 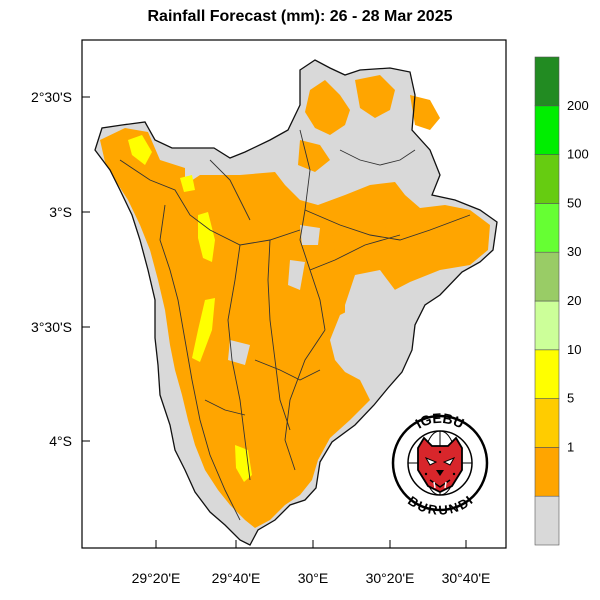 I want to click on colorbar-label: 20, so click(x=574, y=300).